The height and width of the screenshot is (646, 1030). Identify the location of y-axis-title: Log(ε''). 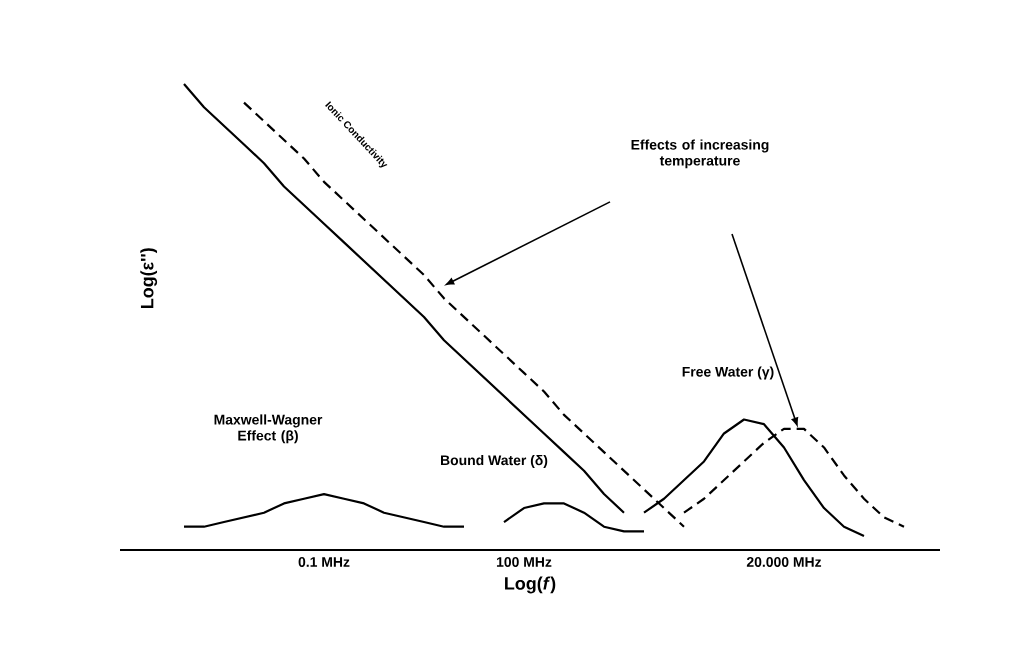
(149, 278).